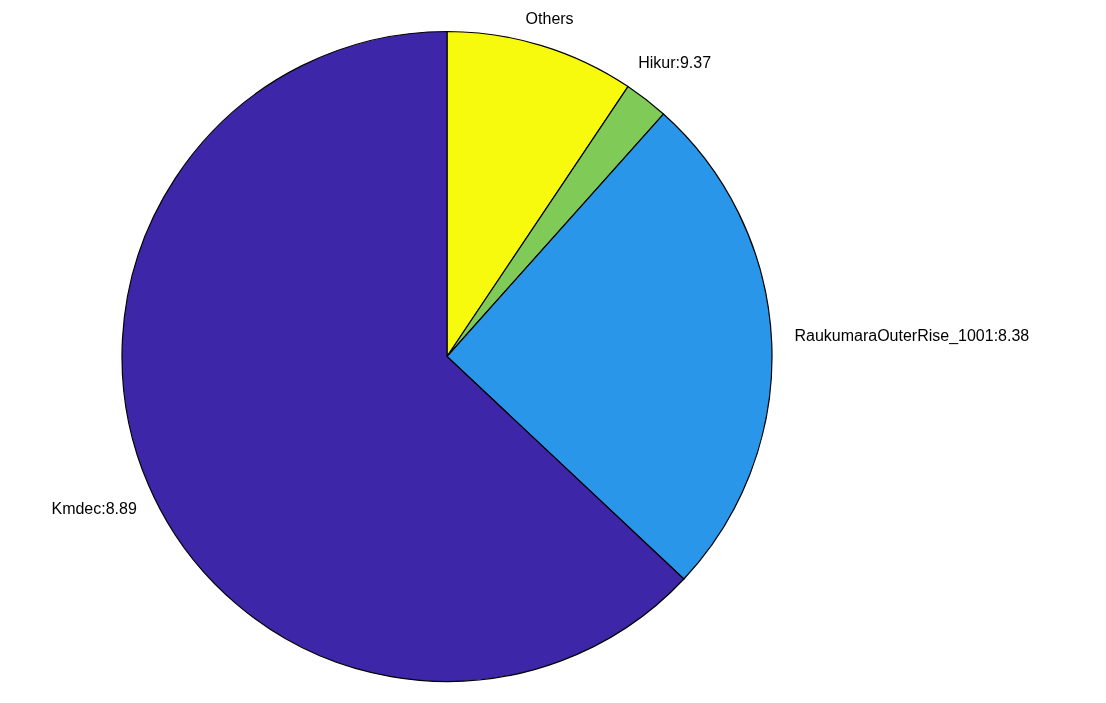 Image resolution: width=1106 pixels, height=703 pixels. Describe the element at coordinates (94, 509) in the screenshot. I see `slice-label: Kmdec:8.89` at that location.